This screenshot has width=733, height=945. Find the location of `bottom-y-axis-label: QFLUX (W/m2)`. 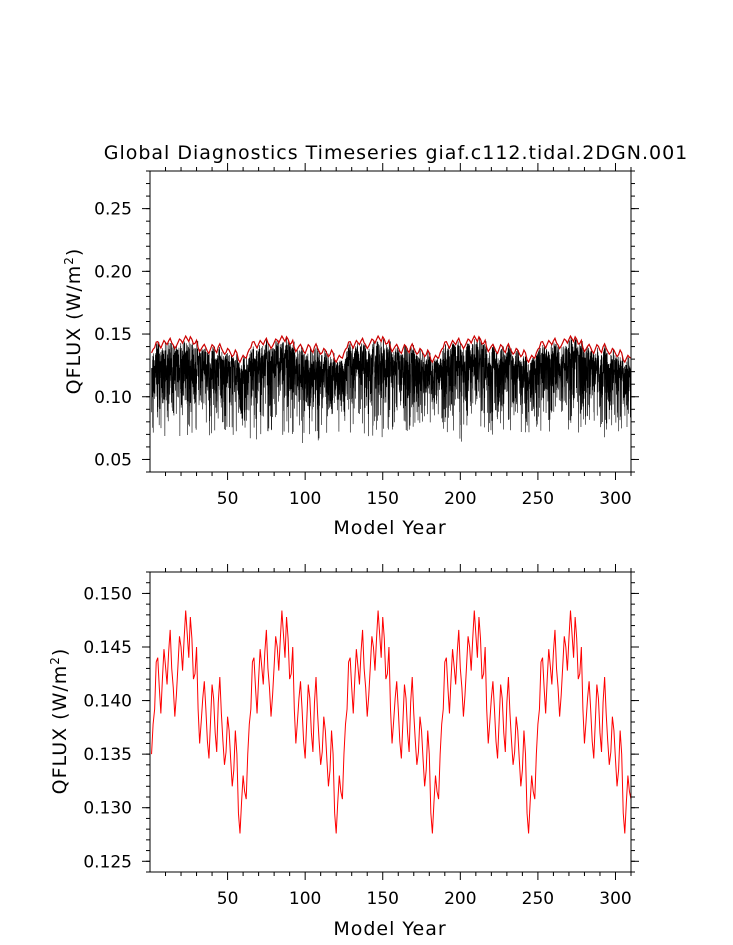

bottom-y-axis-label: QFLUX (W/m2) is located at coordinates (59, 721).